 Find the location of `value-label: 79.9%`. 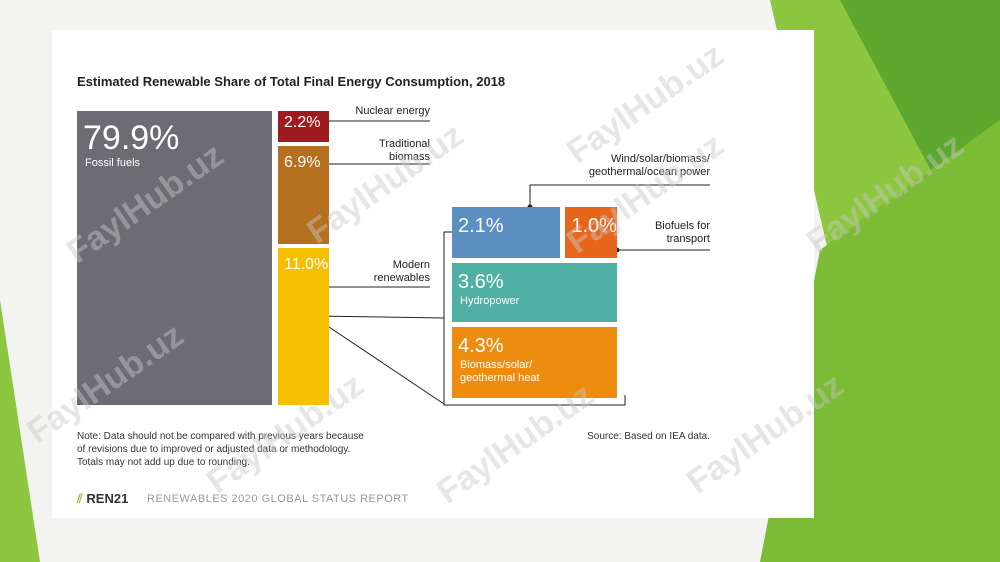

value-label: 79.9% is located at coordinates (131, 138).